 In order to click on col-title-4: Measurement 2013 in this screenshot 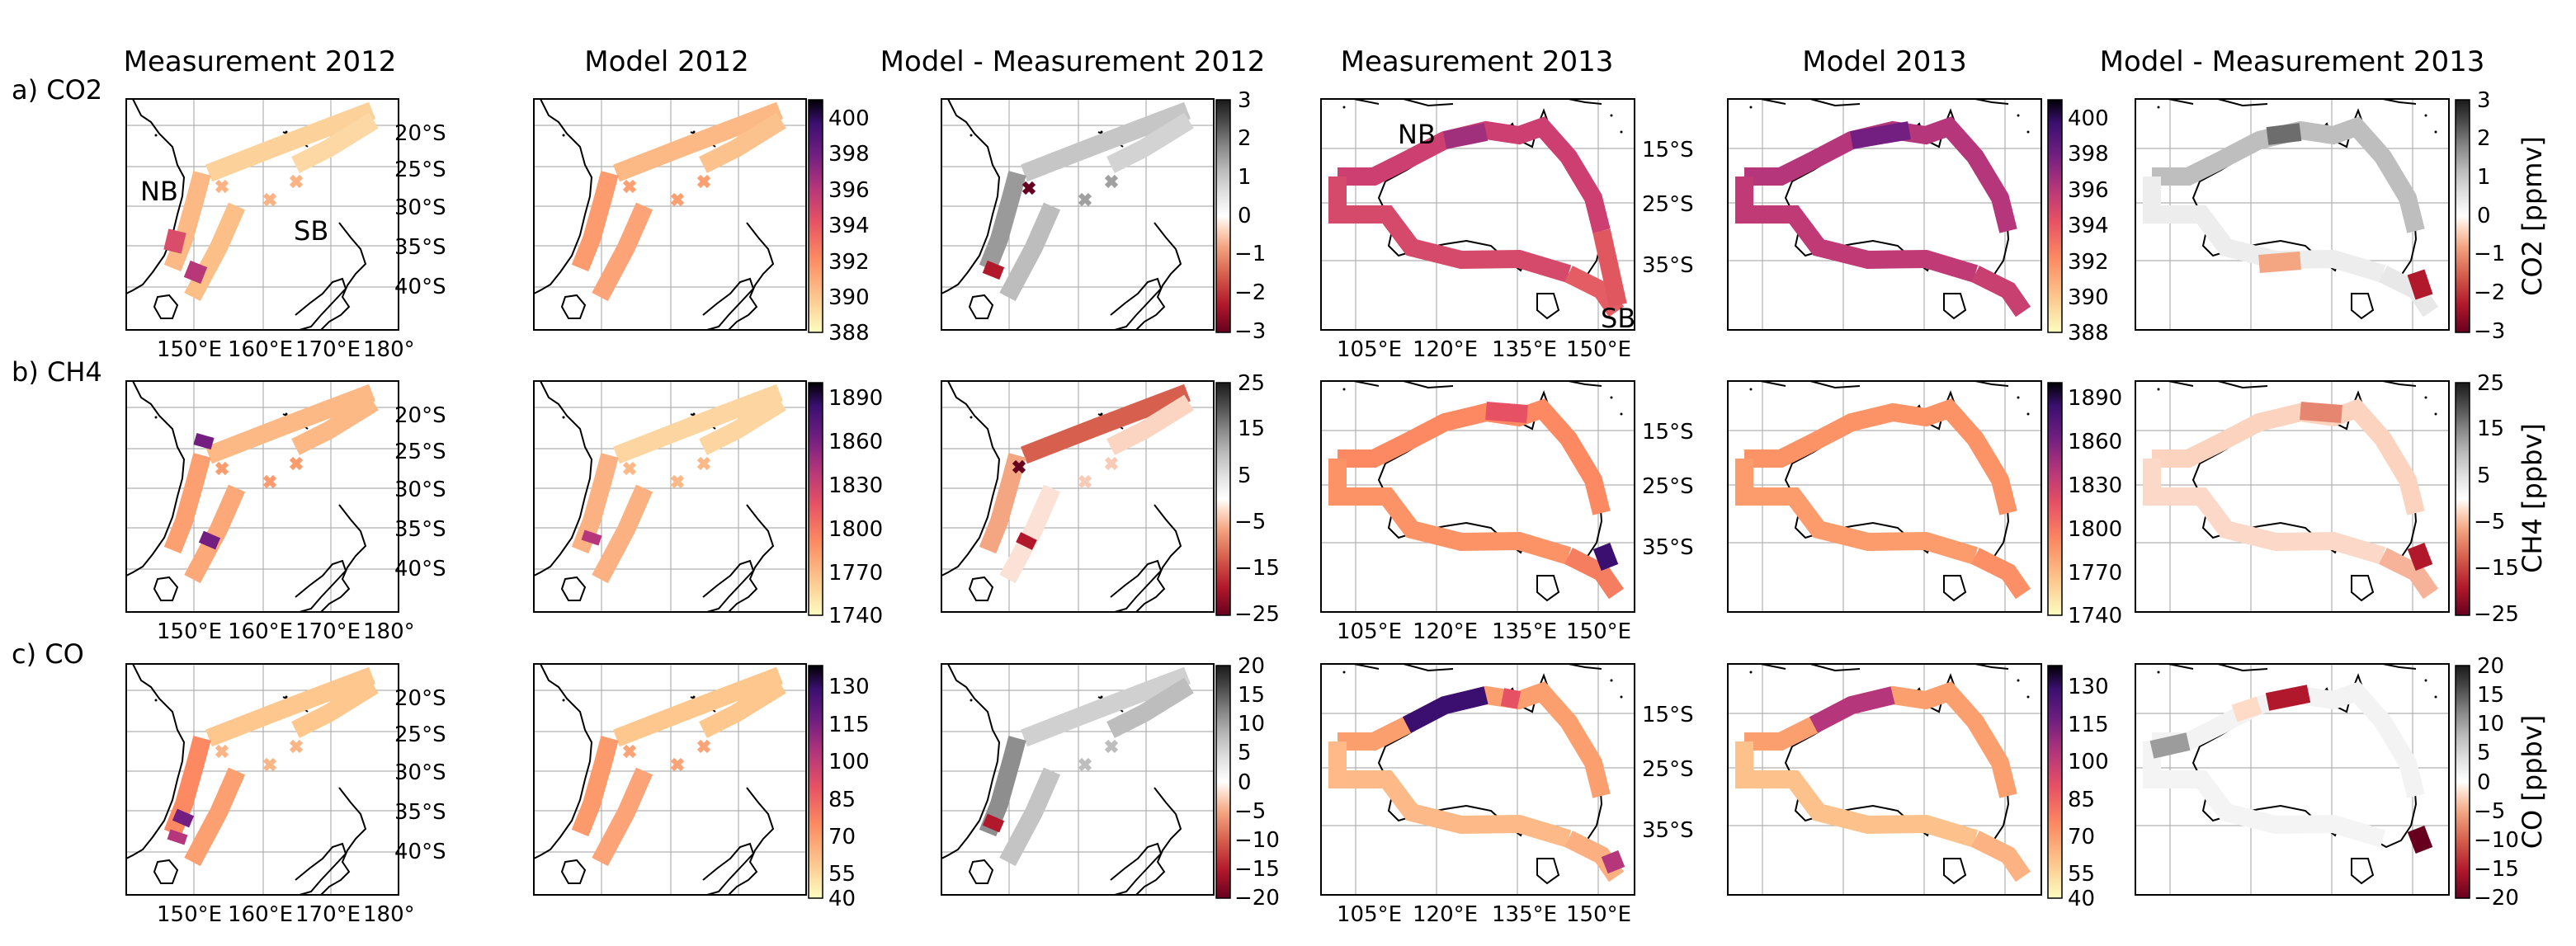, I will do `click(1477, 62)`.